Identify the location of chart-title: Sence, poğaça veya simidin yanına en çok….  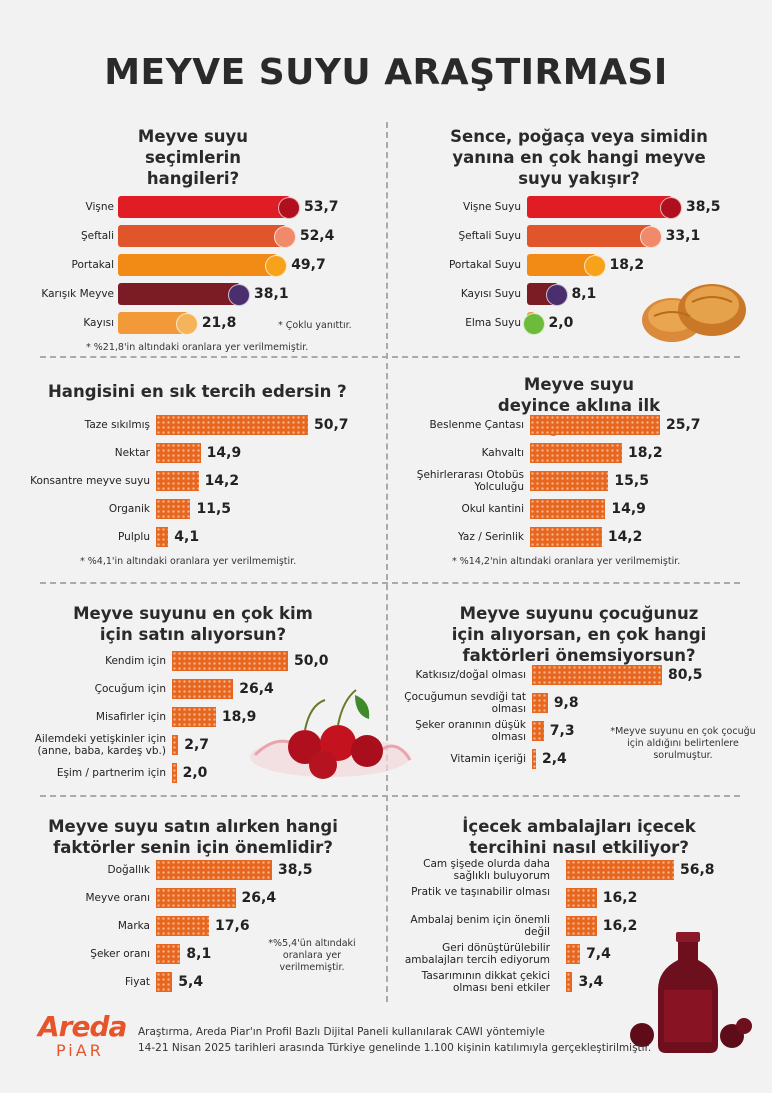
(579, 157).